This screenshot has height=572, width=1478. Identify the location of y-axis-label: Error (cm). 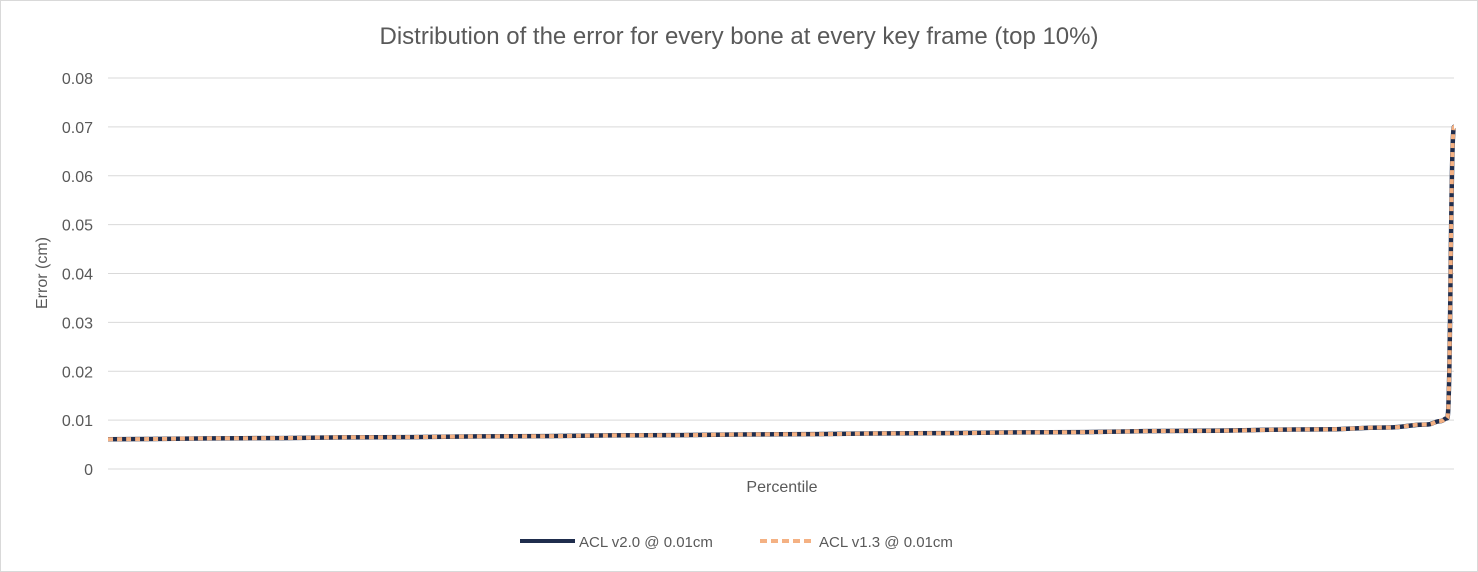
(42, 273).